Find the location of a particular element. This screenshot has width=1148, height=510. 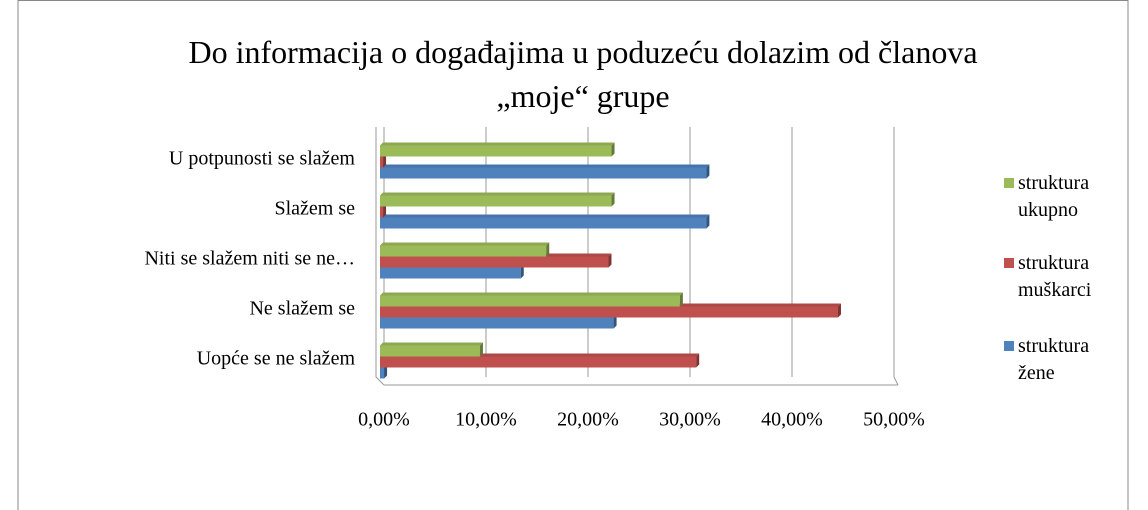

x-tick-label: 0,00% is located at coordinates (384, 420).